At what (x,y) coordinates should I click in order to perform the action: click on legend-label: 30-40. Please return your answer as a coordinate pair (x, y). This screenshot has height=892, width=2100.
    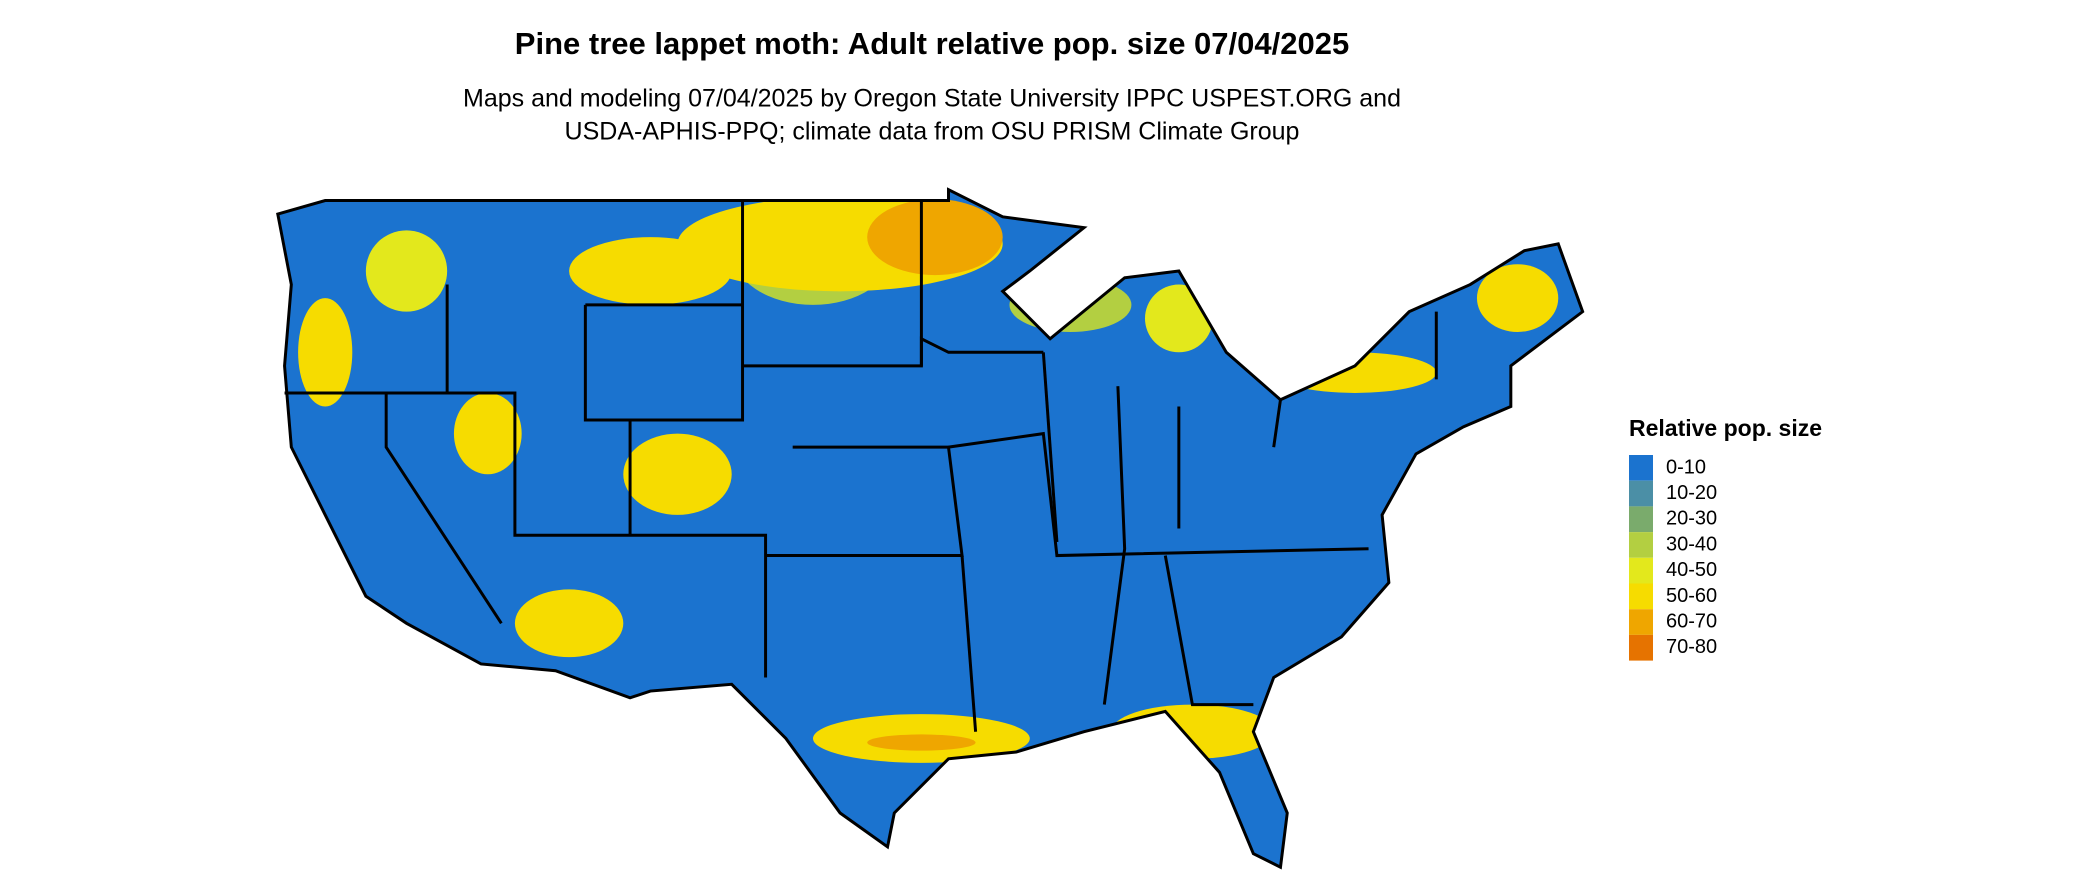
    Looking at the image, I should click on (1691, 544).